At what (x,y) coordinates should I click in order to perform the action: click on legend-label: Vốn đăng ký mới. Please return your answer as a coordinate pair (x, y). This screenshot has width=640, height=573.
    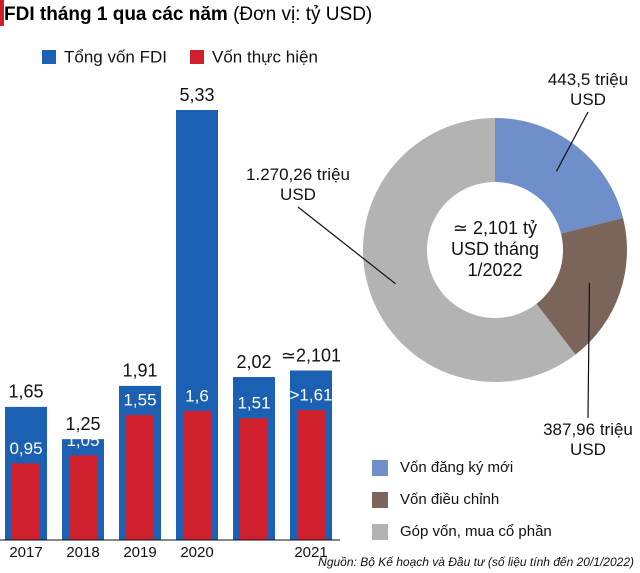
    Looking at the image, I should click on (456, 467).